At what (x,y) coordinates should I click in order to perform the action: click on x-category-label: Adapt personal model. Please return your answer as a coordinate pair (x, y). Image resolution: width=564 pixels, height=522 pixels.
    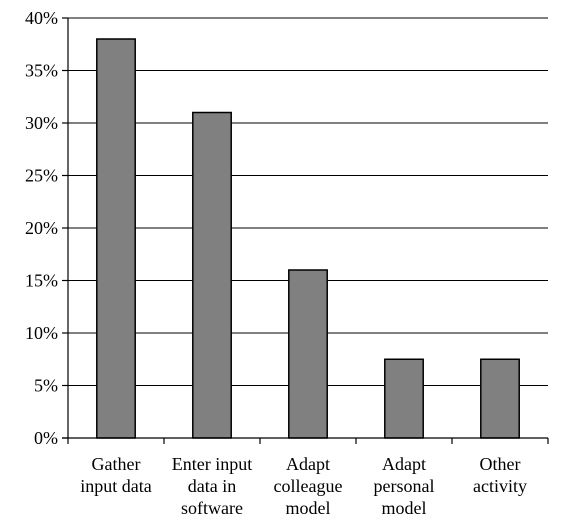
    Looking at the image, I should click on (404, 486).